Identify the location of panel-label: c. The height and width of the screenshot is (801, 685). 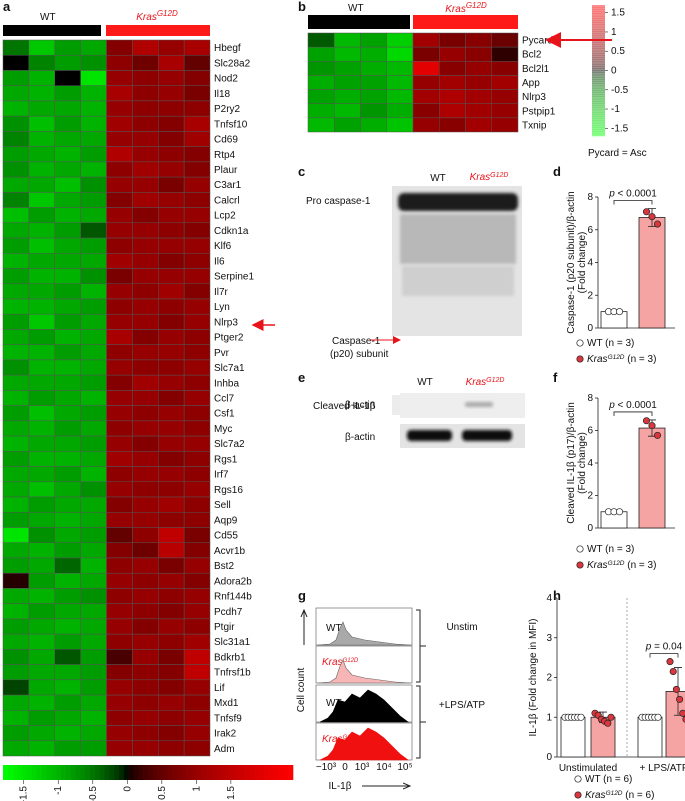
(301, 171).